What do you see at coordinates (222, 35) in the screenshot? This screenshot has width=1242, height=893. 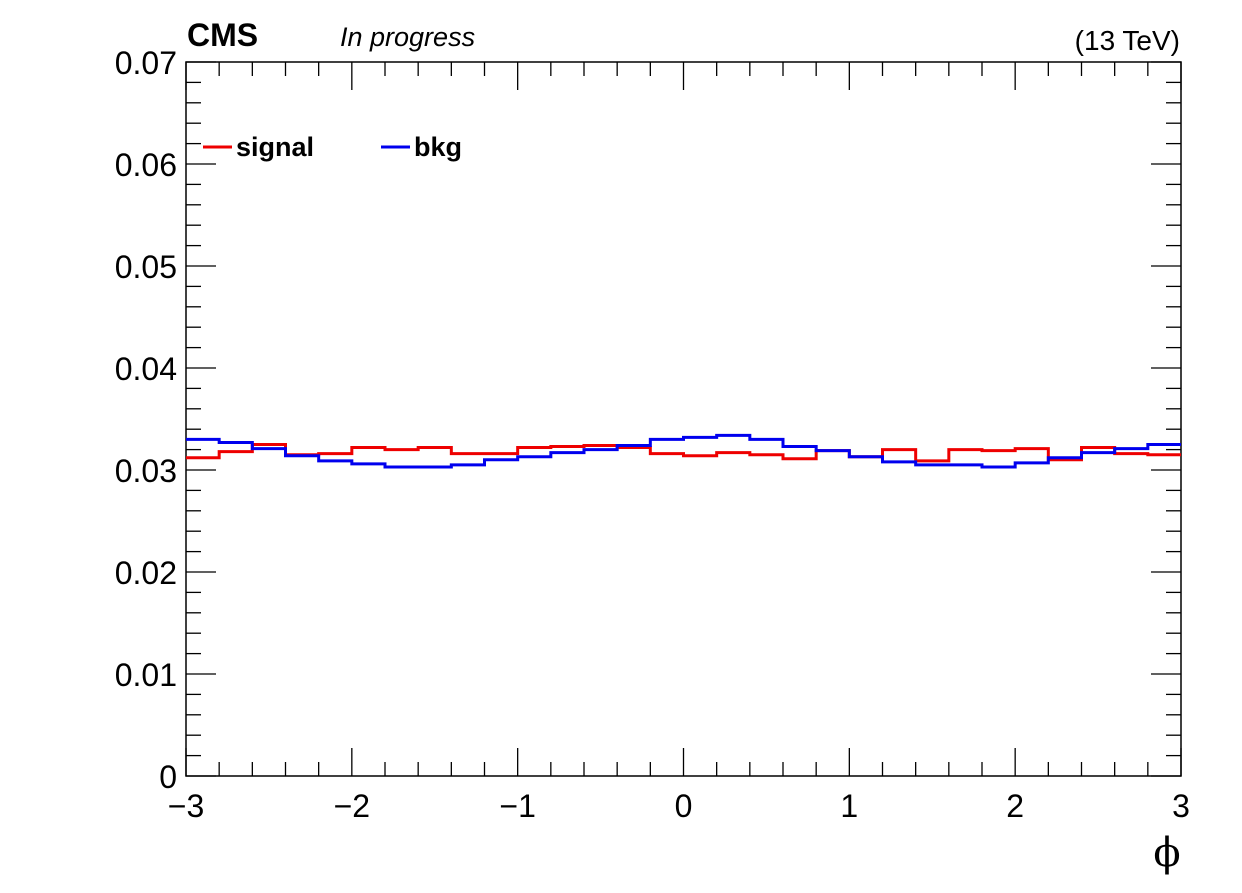 I see `experiment-label: CMS` at bounding box center [222, 35].